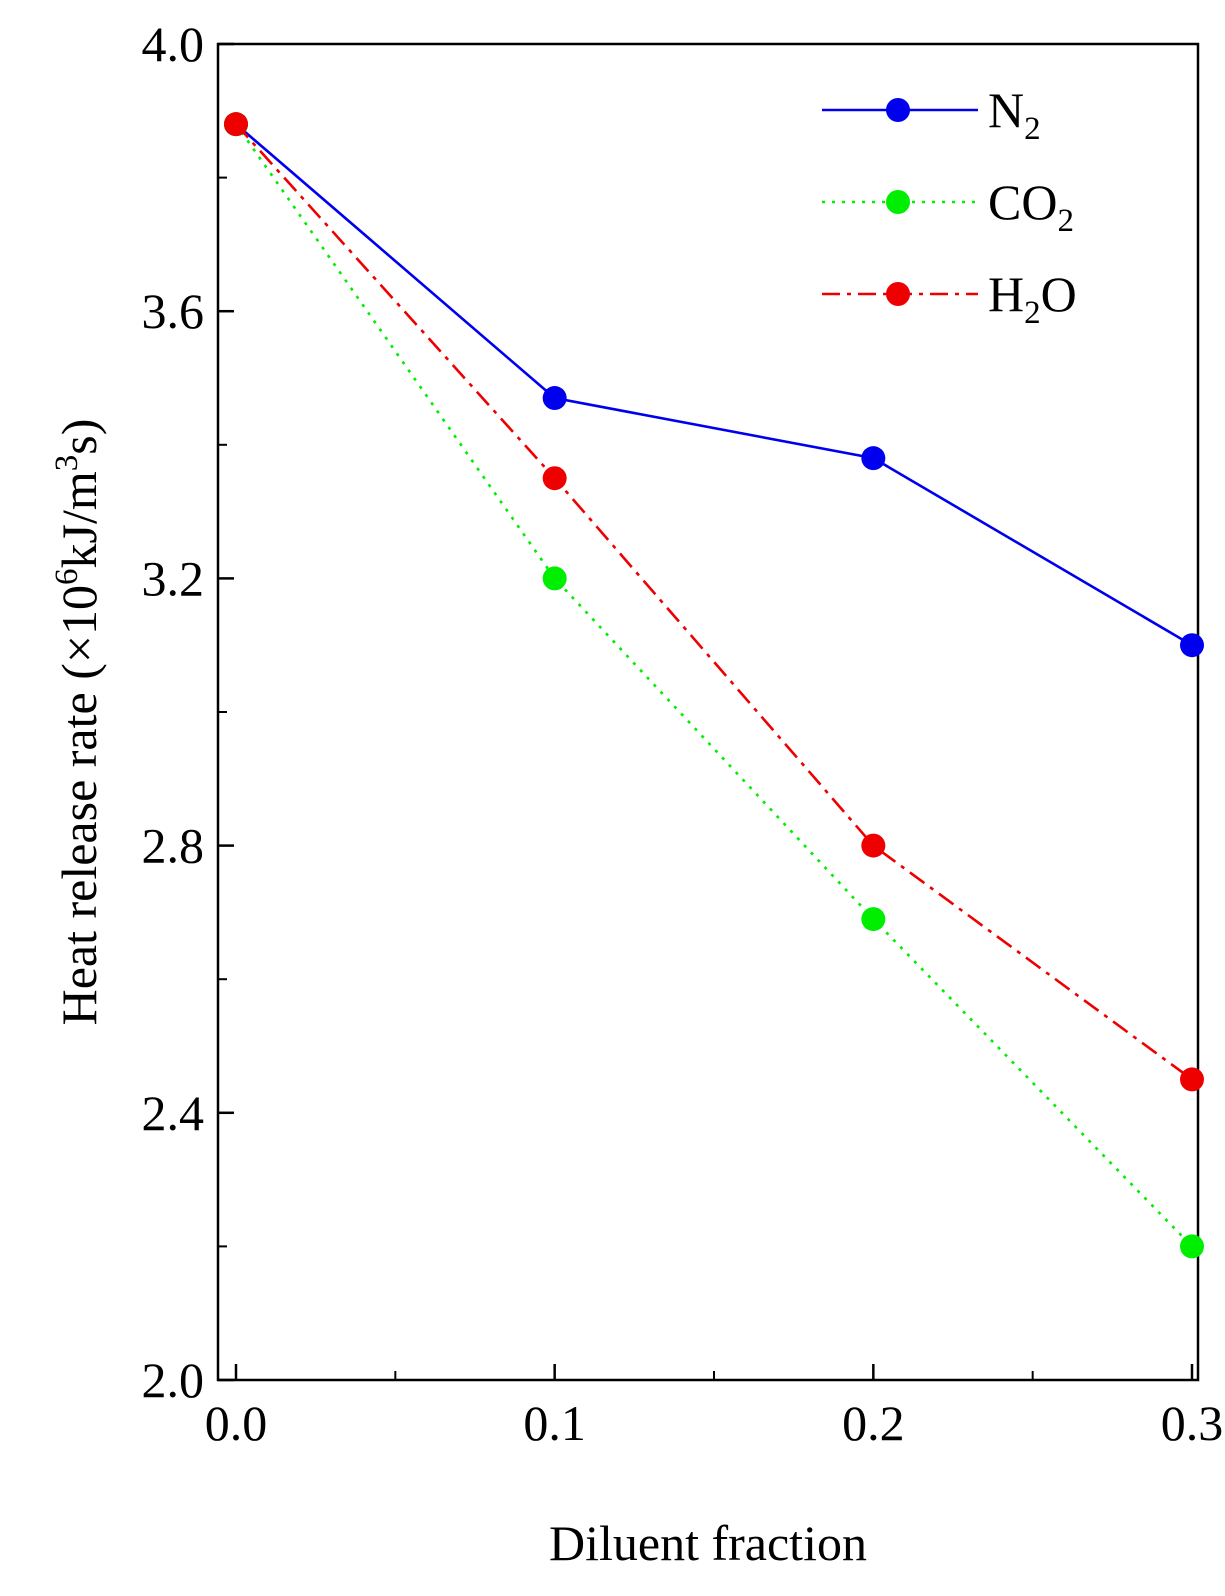  I want to click on y-tick-label: 2.8, so click(173, 846).